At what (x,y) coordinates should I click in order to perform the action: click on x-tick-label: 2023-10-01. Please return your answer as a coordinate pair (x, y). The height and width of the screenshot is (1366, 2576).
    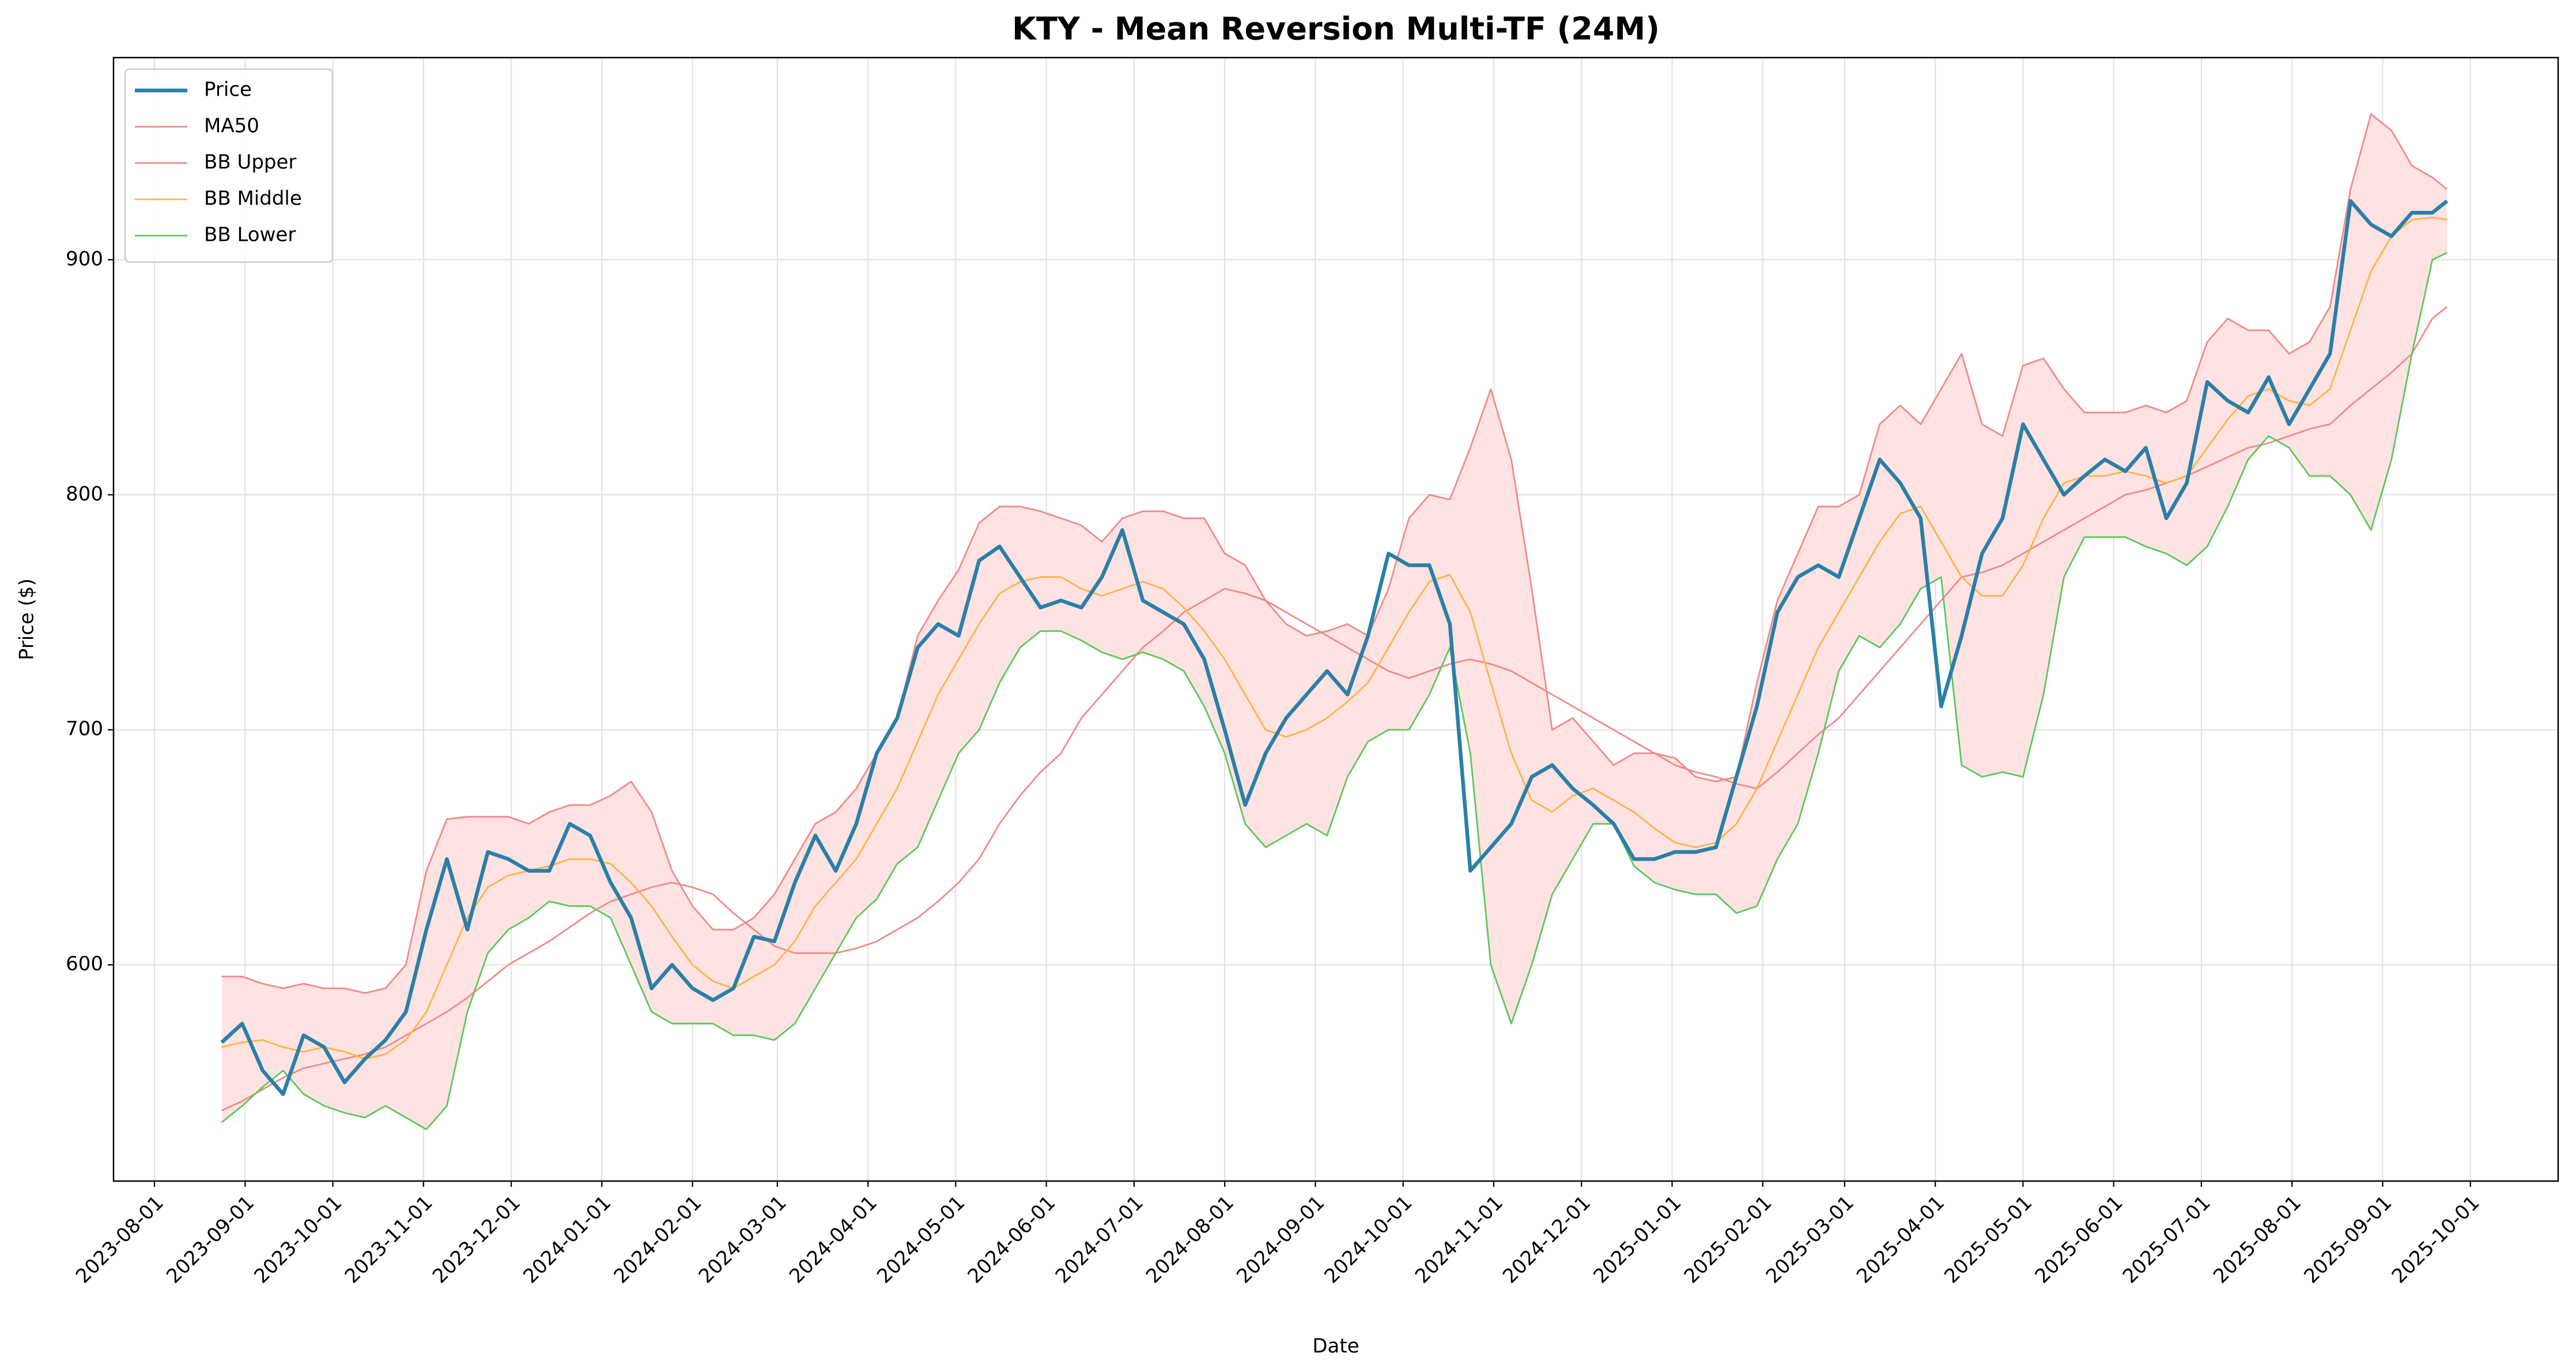
    Looking at the image, I should click on (298, 1239).